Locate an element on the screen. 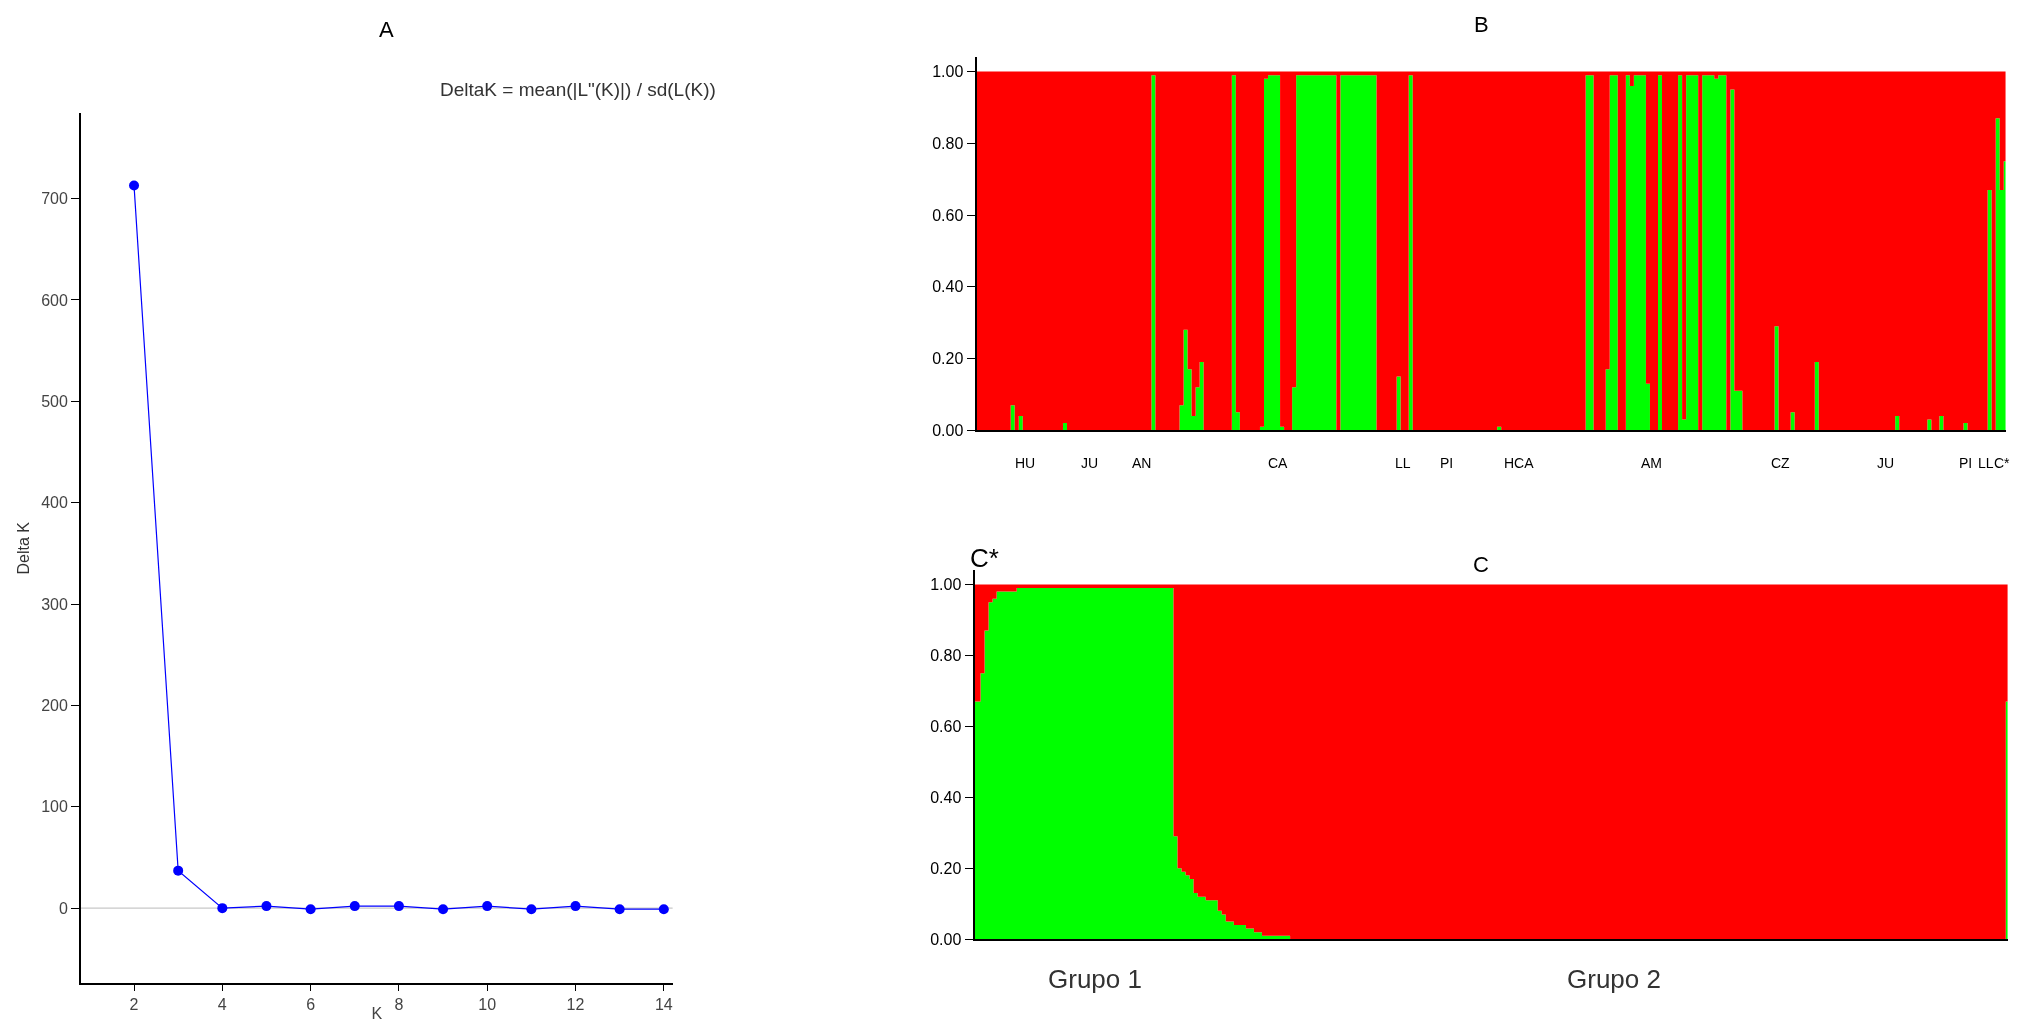 This screenshot has width=2026, height=1022. y-axis-title: Delta K is located at coordinates (23, 548).